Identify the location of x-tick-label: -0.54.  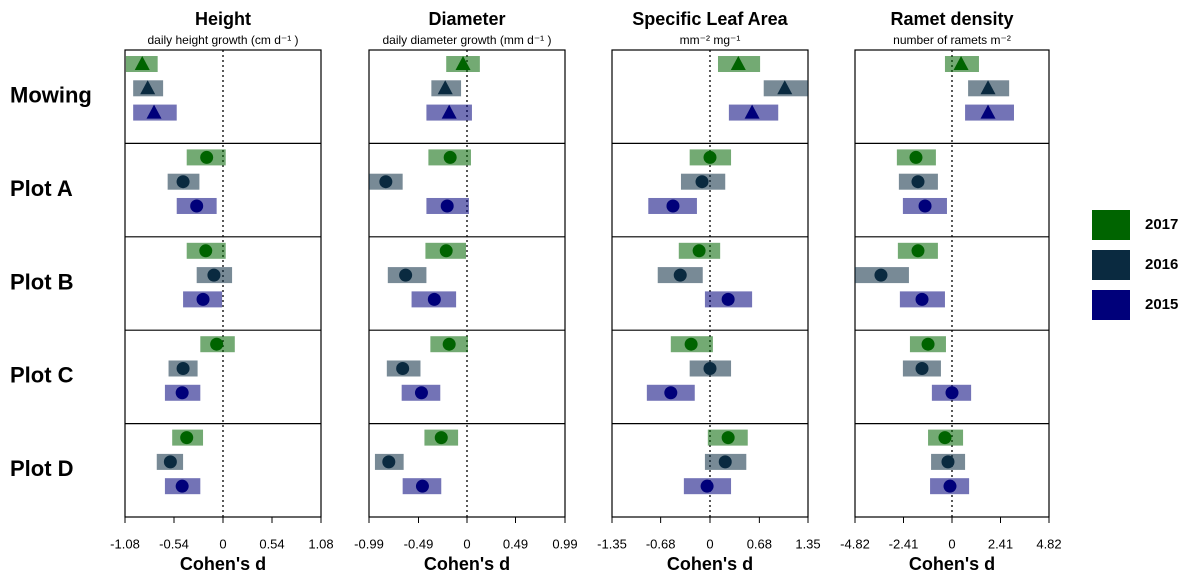
(174, 543).